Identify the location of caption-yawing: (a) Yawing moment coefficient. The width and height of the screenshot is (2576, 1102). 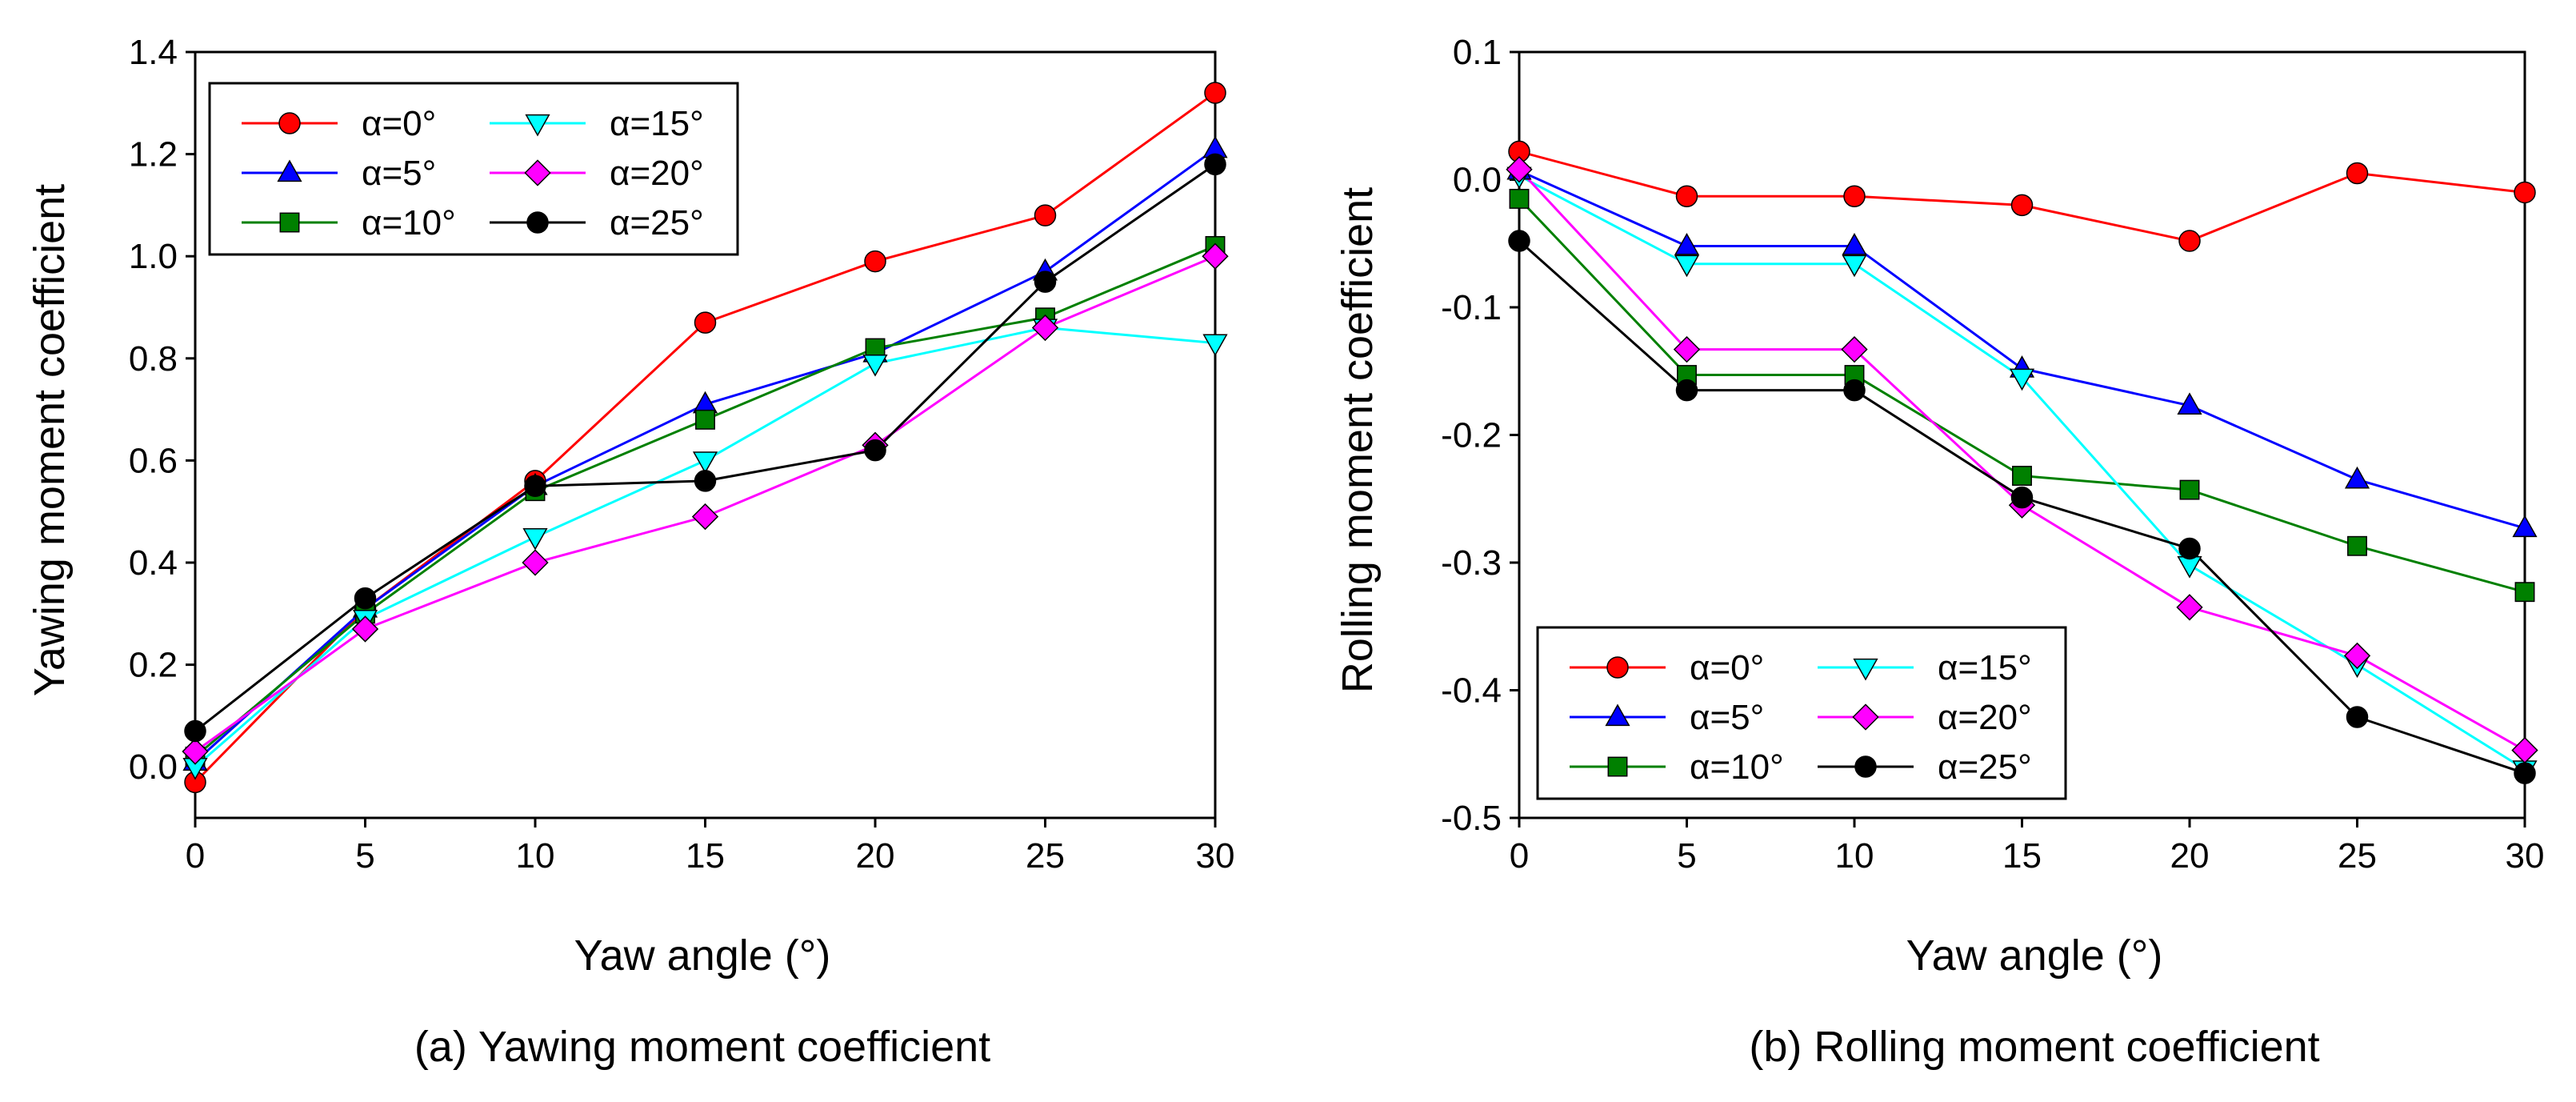
(702, 1047).